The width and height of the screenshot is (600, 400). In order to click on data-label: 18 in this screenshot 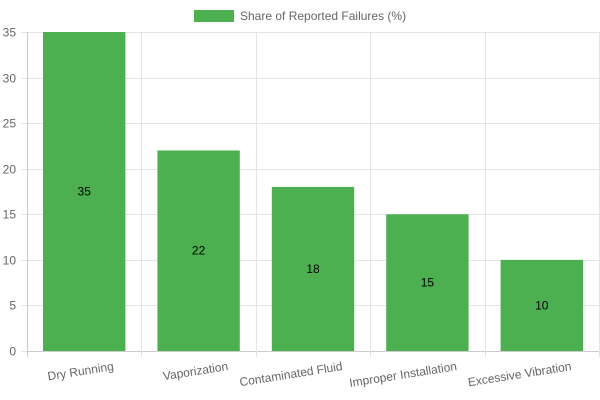, I will do `click(313, 269)`.